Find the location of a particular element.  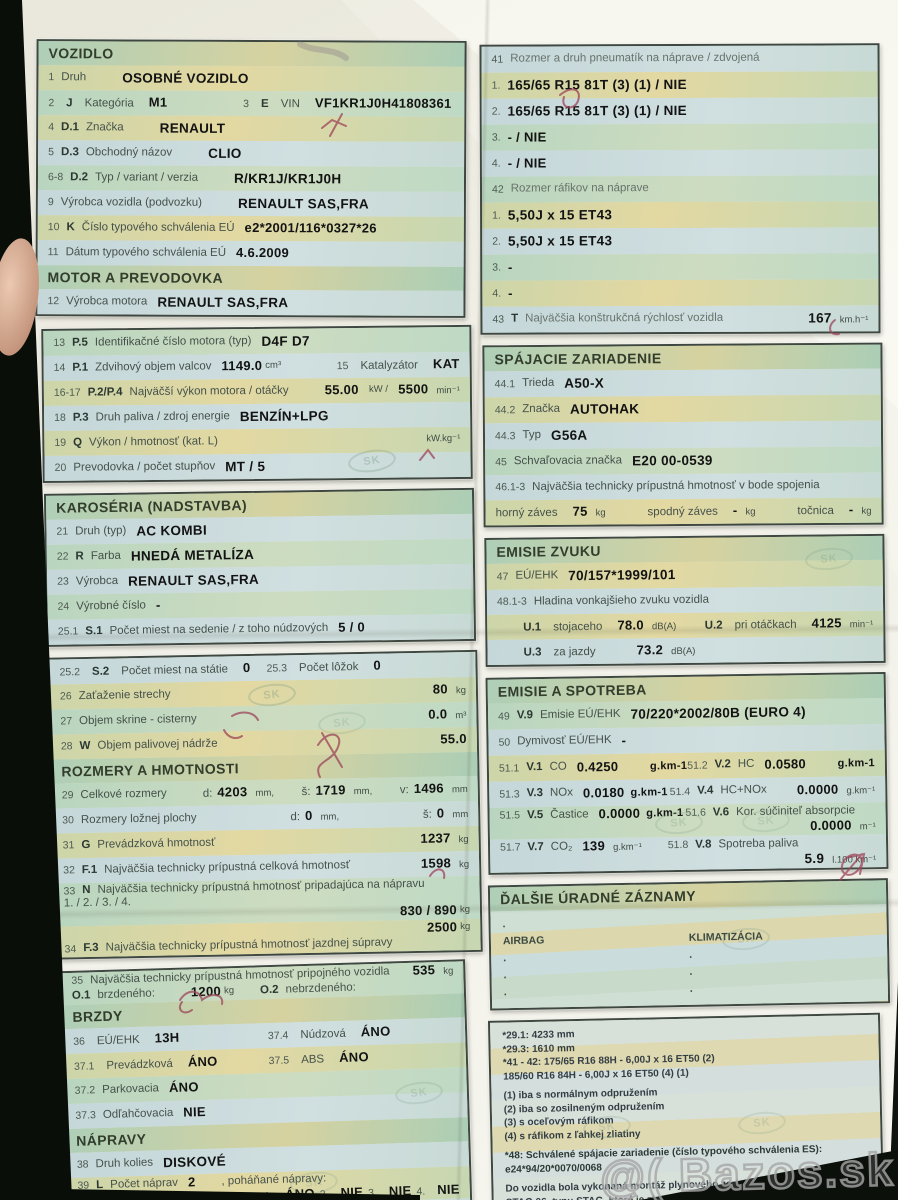

field-code: P.5 is located at coordinates (80, 342).